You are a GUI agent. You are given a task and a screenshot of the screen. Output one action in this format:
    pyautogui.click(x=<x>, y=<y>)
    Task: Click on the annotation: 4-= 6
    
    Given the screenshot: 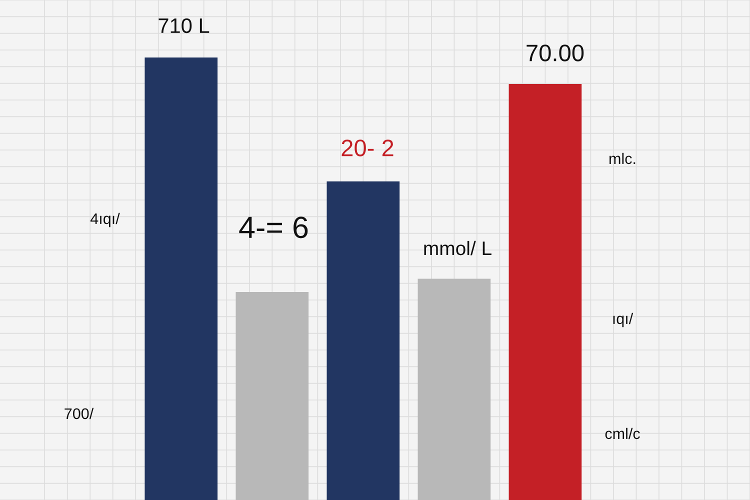 What is the action you would take?
    pyautogui.click(x=273, y=227)
    